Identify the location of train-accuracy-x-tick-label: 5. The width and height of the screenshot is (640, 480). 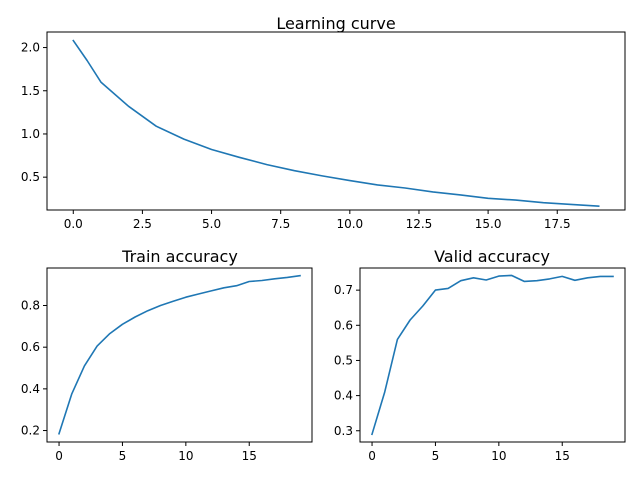
(123, 456).